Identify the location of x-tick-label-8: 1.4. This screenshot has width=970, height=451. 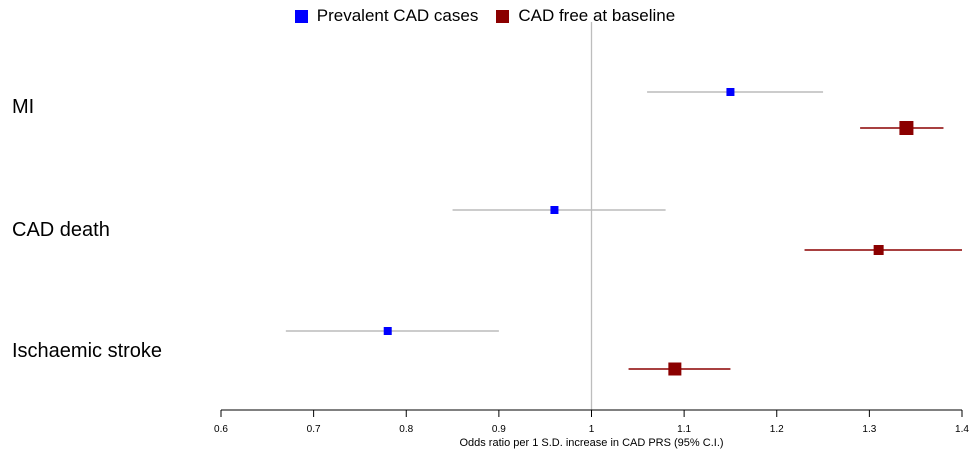
(962, 429).